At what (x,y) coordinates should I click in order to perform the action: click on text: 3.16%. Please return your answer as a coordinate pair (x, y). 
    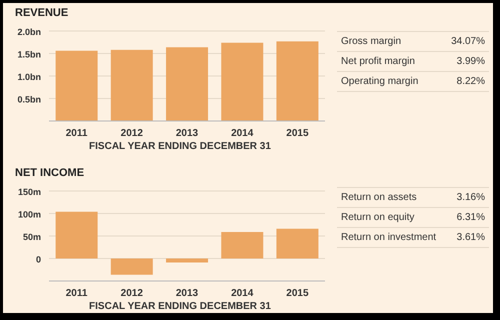
    Looking at the image, I should click on (470, 197).